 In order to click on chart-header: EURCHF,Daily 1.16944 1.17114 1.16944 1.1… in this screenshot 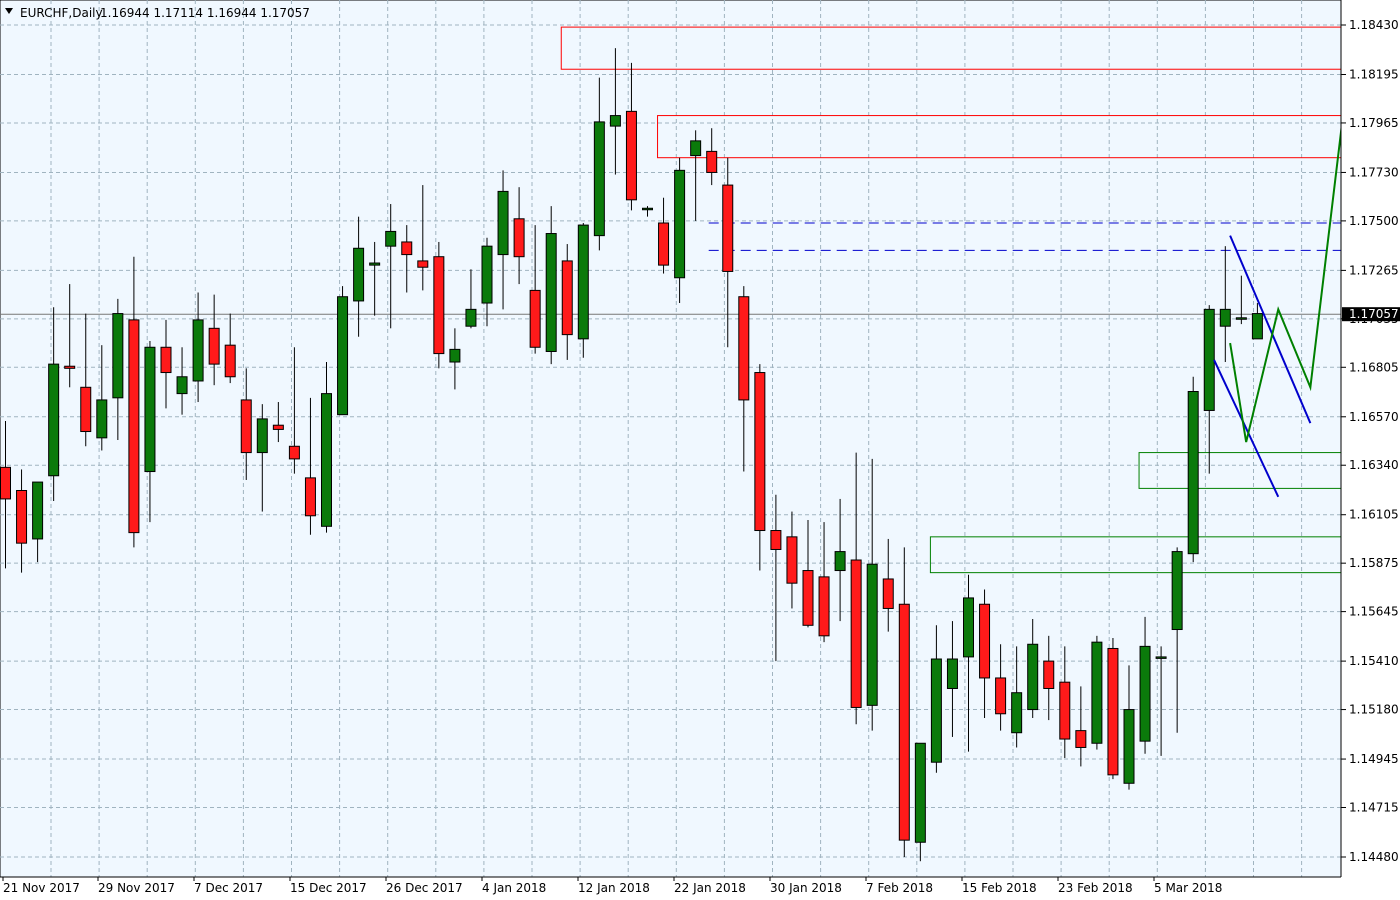, I will do `click(157, 13)`.